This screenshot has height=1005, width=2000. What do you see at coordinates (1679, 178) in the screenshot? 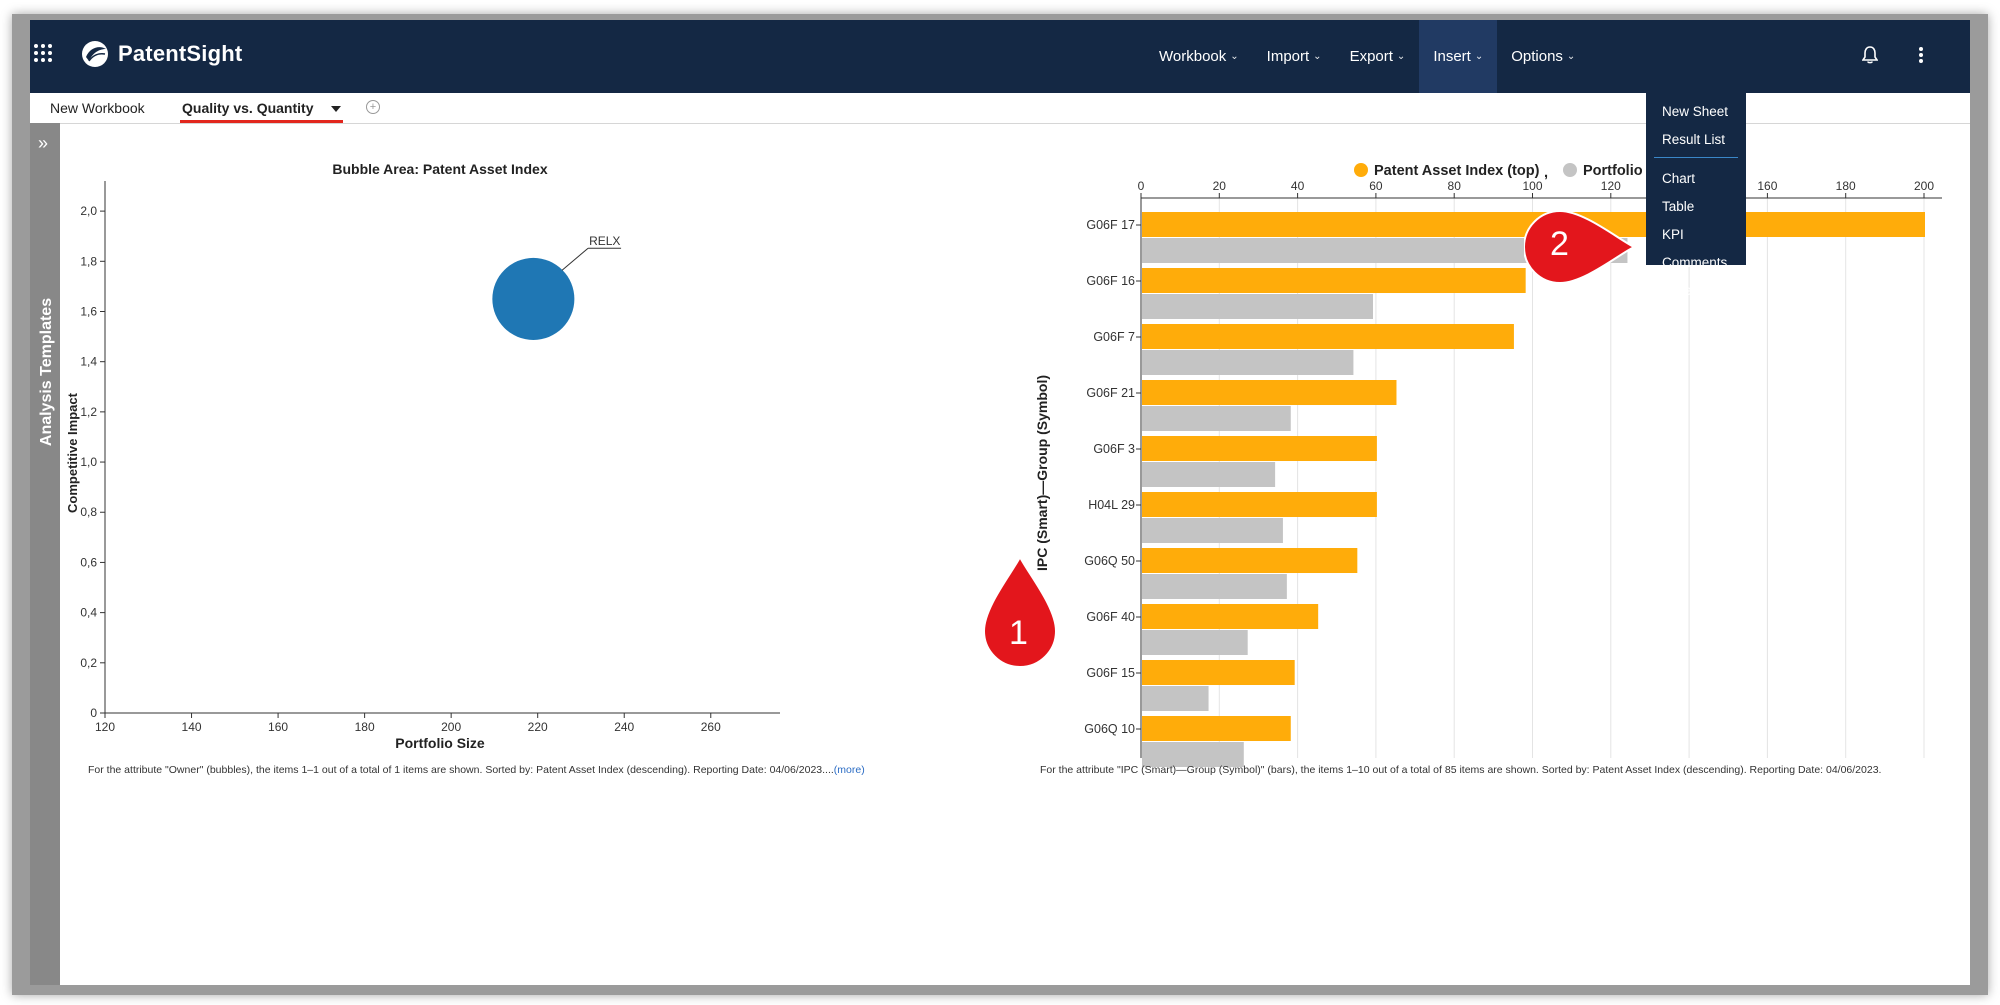
I see `insert-chart: Chart` at bounding box center [1679, 178].